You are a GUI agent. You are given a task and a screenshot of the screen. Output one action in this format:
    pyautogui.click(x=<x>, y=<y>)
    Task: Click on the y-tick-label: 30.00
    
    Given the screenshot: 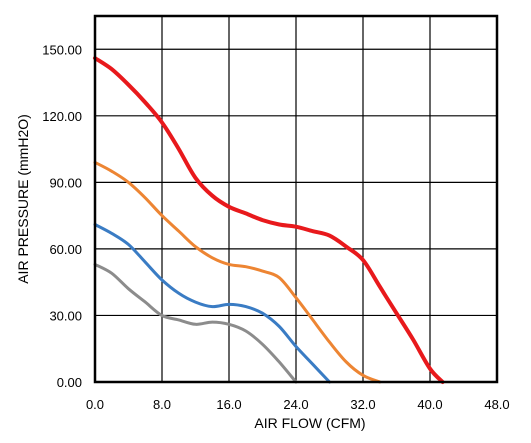 What is the action you would take?
    pyautogui.click(x=65, y=315)
    